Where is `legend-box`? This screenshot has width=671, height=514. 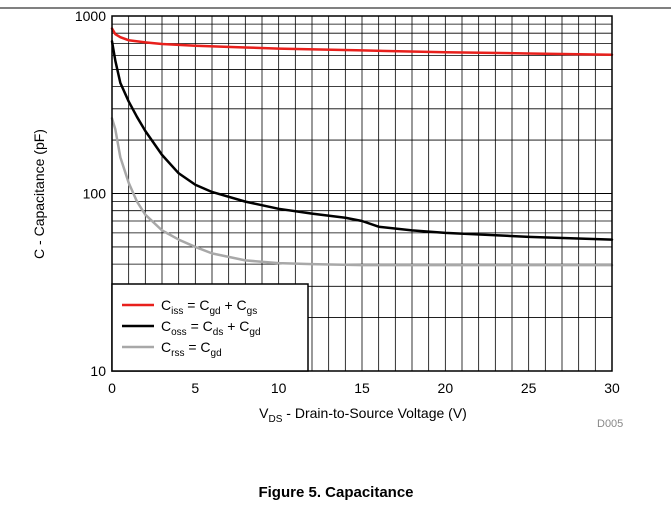
legend-box is located at coordinates (210, 327).